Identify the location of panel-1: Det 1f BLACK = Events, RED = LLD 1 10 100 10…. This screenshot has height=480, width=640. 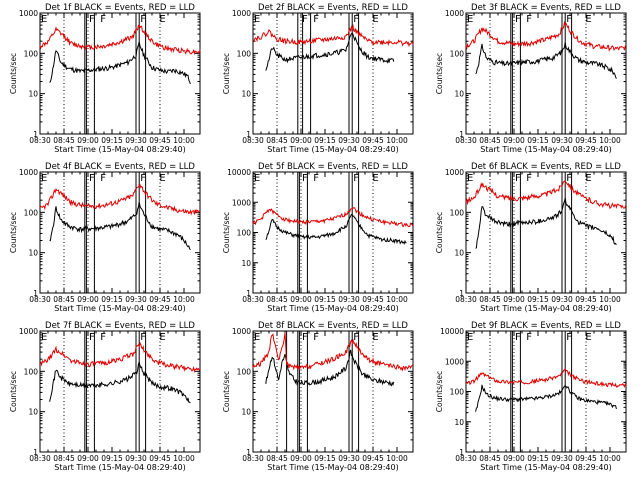
(105, 78).